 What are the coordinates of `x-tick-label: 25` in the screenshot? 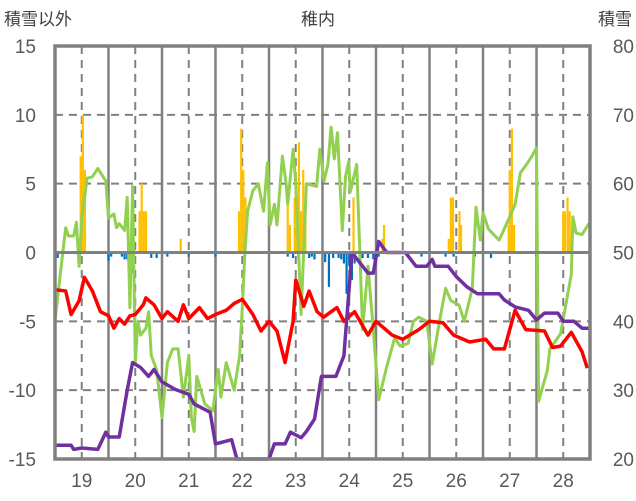 It's located at (402, 481).